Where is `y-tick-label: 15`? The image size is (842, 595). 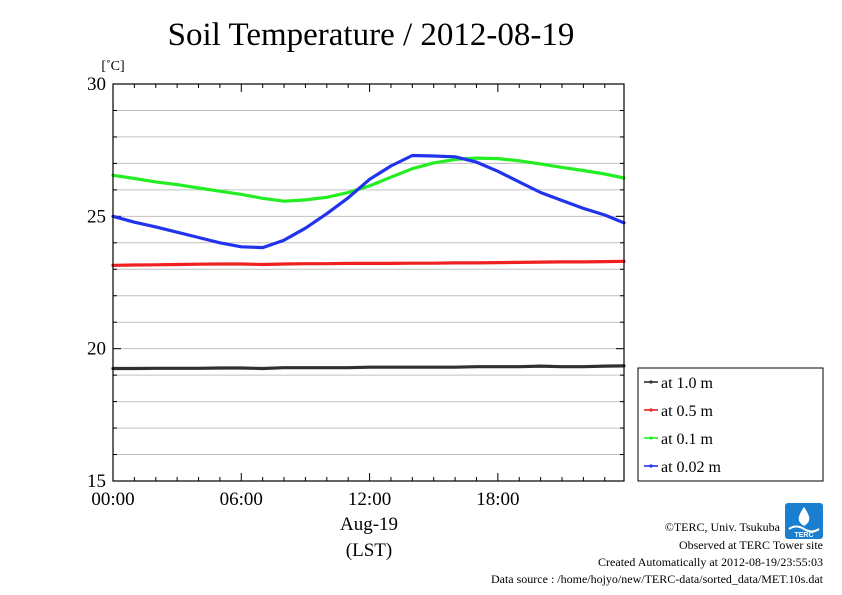
y-tick-label: 15 is located at coordinates (96, 481).